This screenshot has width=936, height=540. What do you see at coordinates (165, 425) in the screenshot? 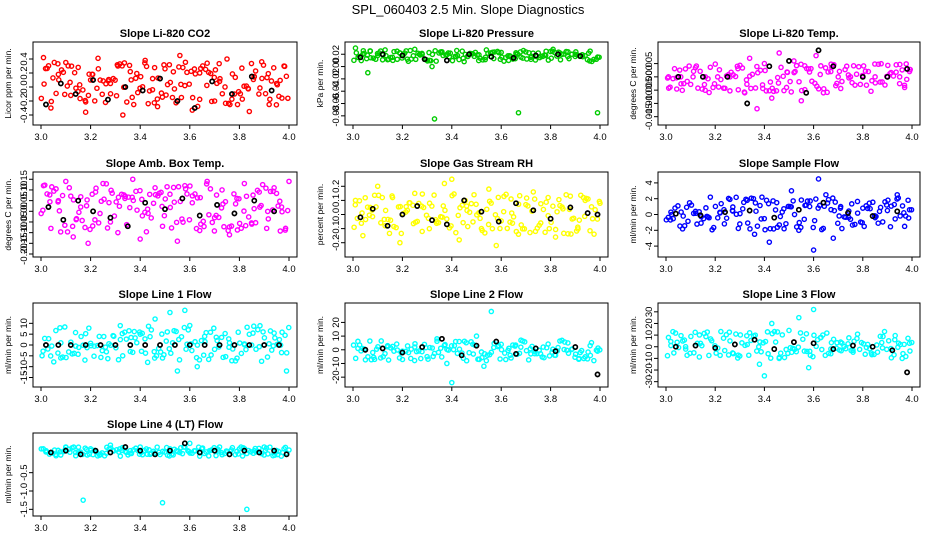
I see `panel-title: Slope Line 4 (LT) Flow` at bounding box center [165, 425].